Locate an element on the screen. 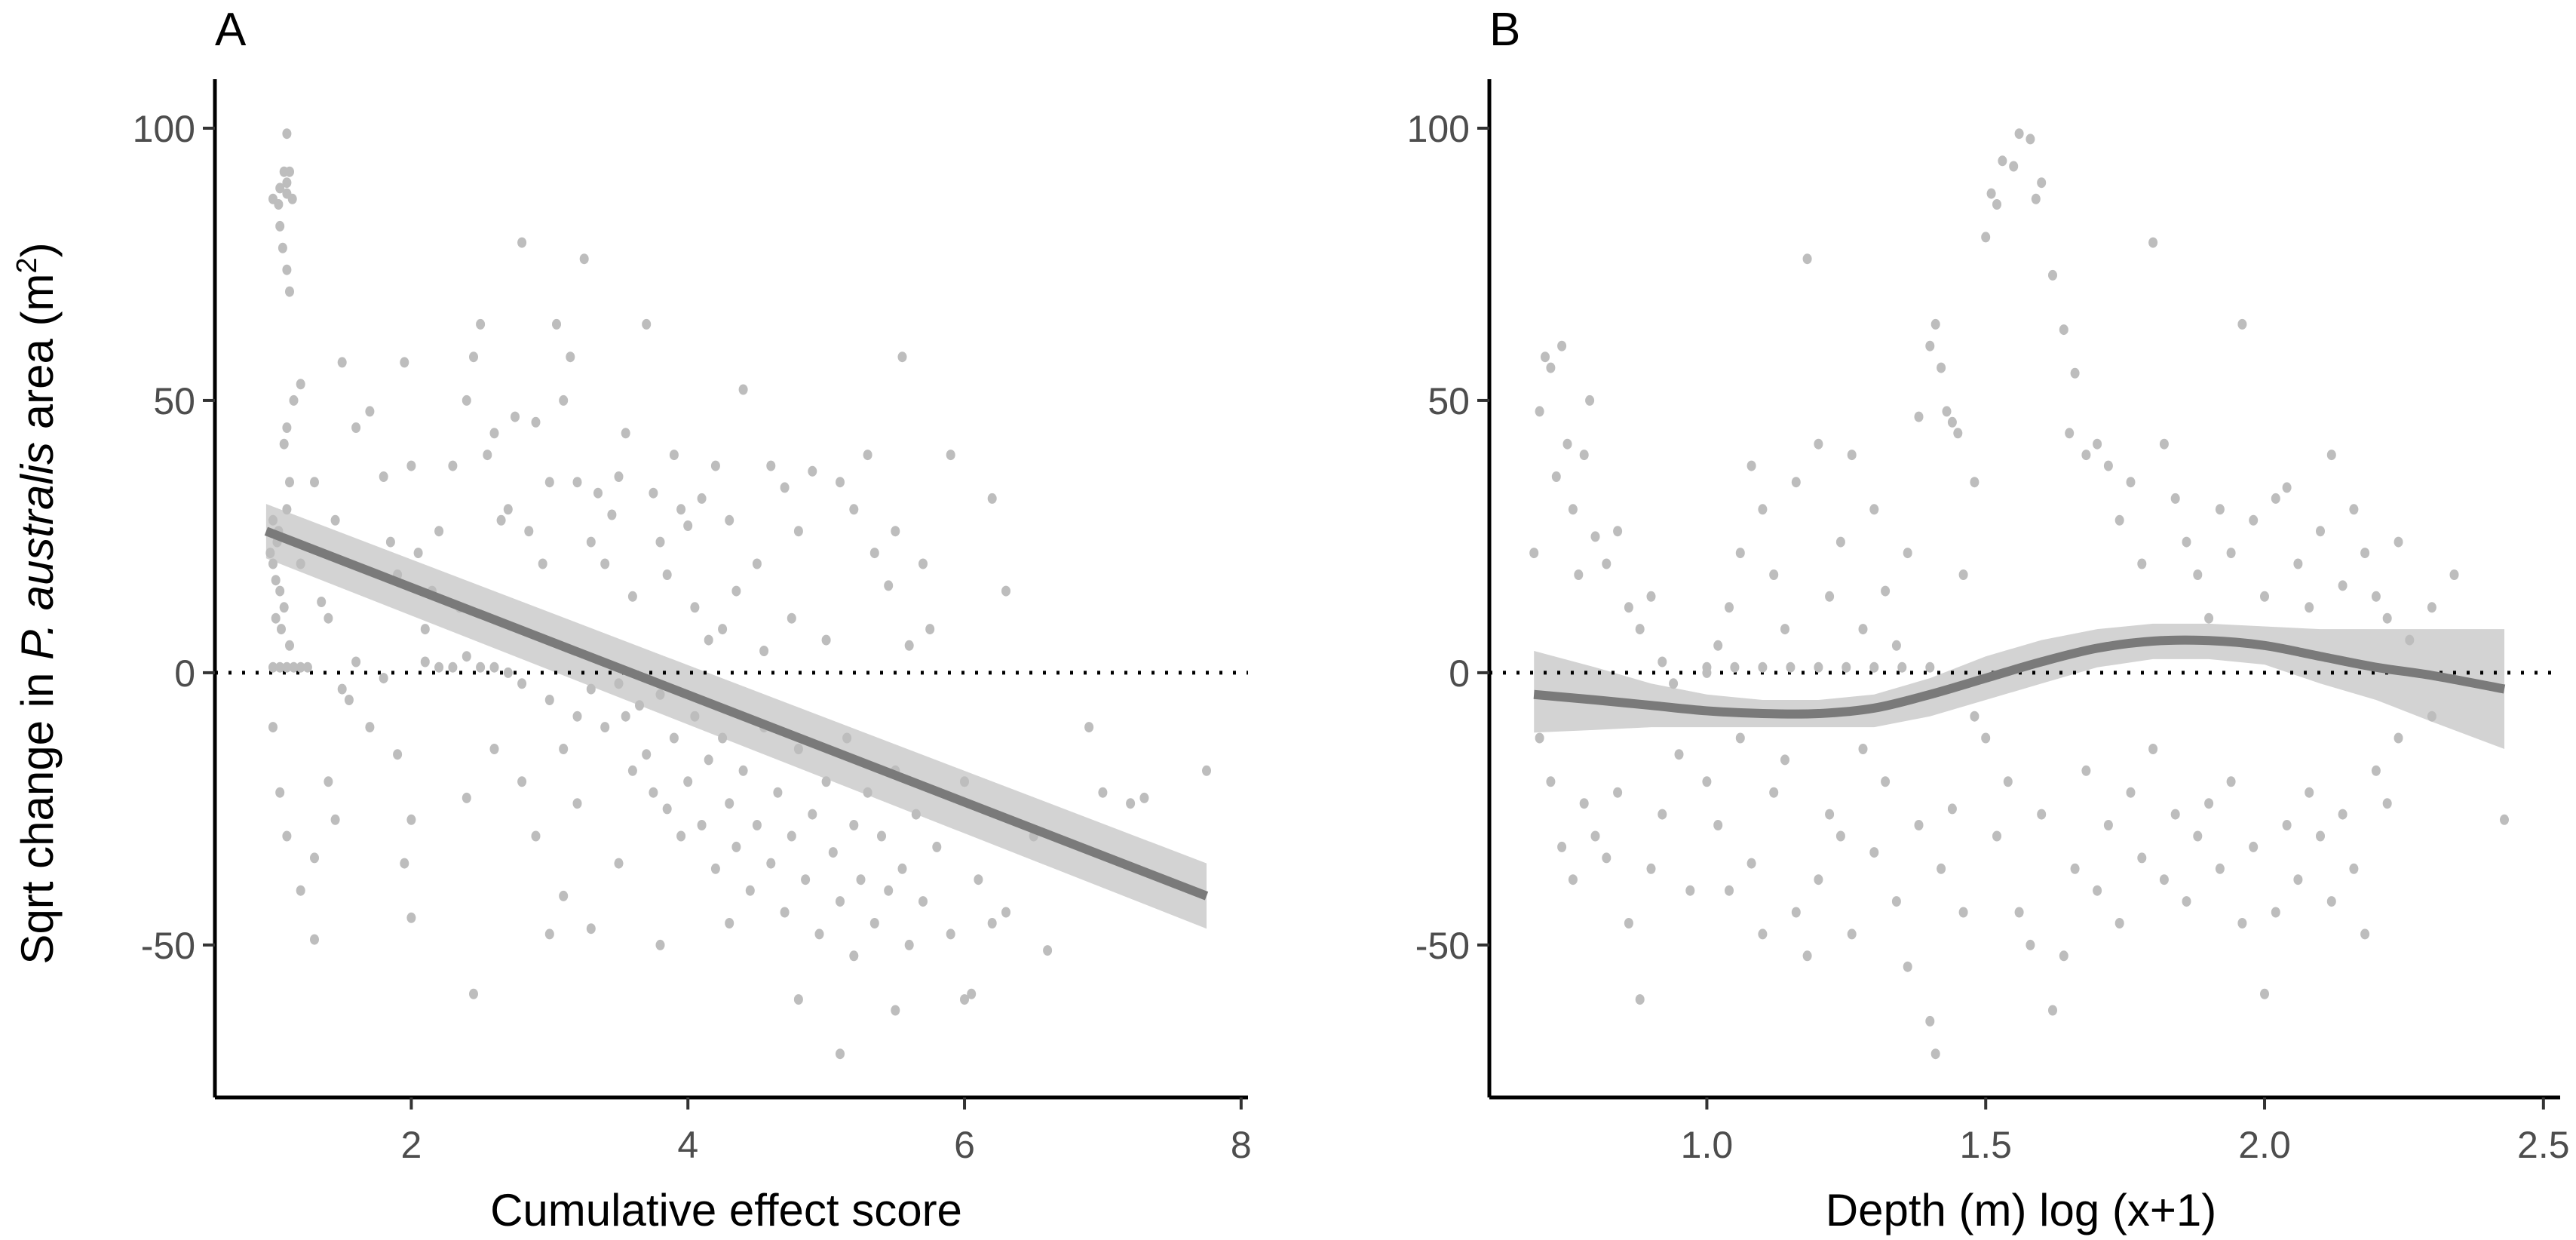 This screenshot has height=1240, width=2576. confidence-ribbon-b is located at coordinates (2019, 686).